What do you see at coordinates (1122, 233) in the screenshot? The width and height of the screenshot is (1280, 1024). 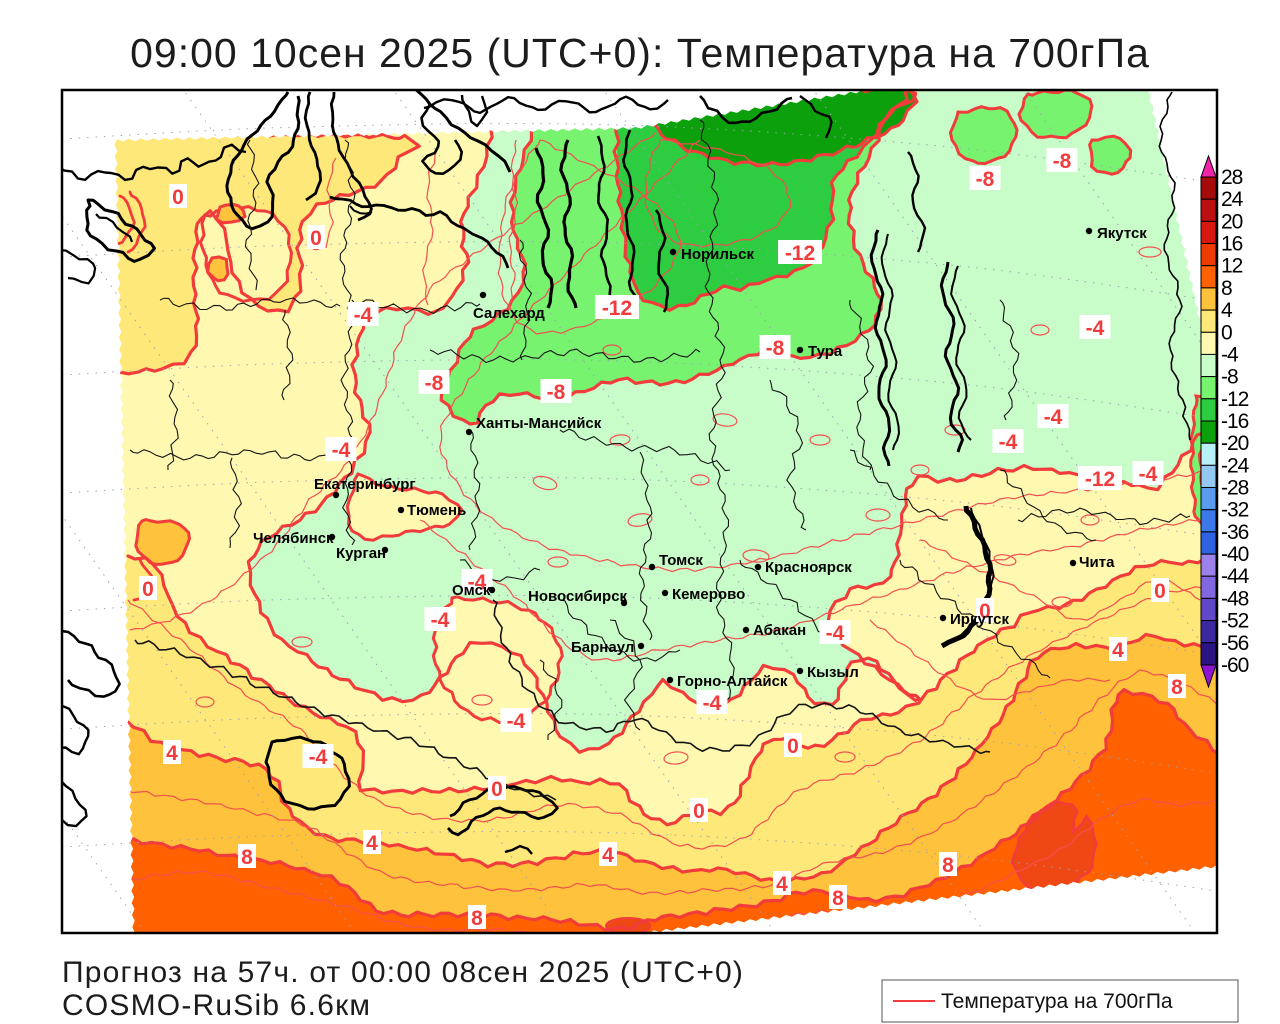 I see `svg-text: Якутск` at bounding box center [1122, 233].